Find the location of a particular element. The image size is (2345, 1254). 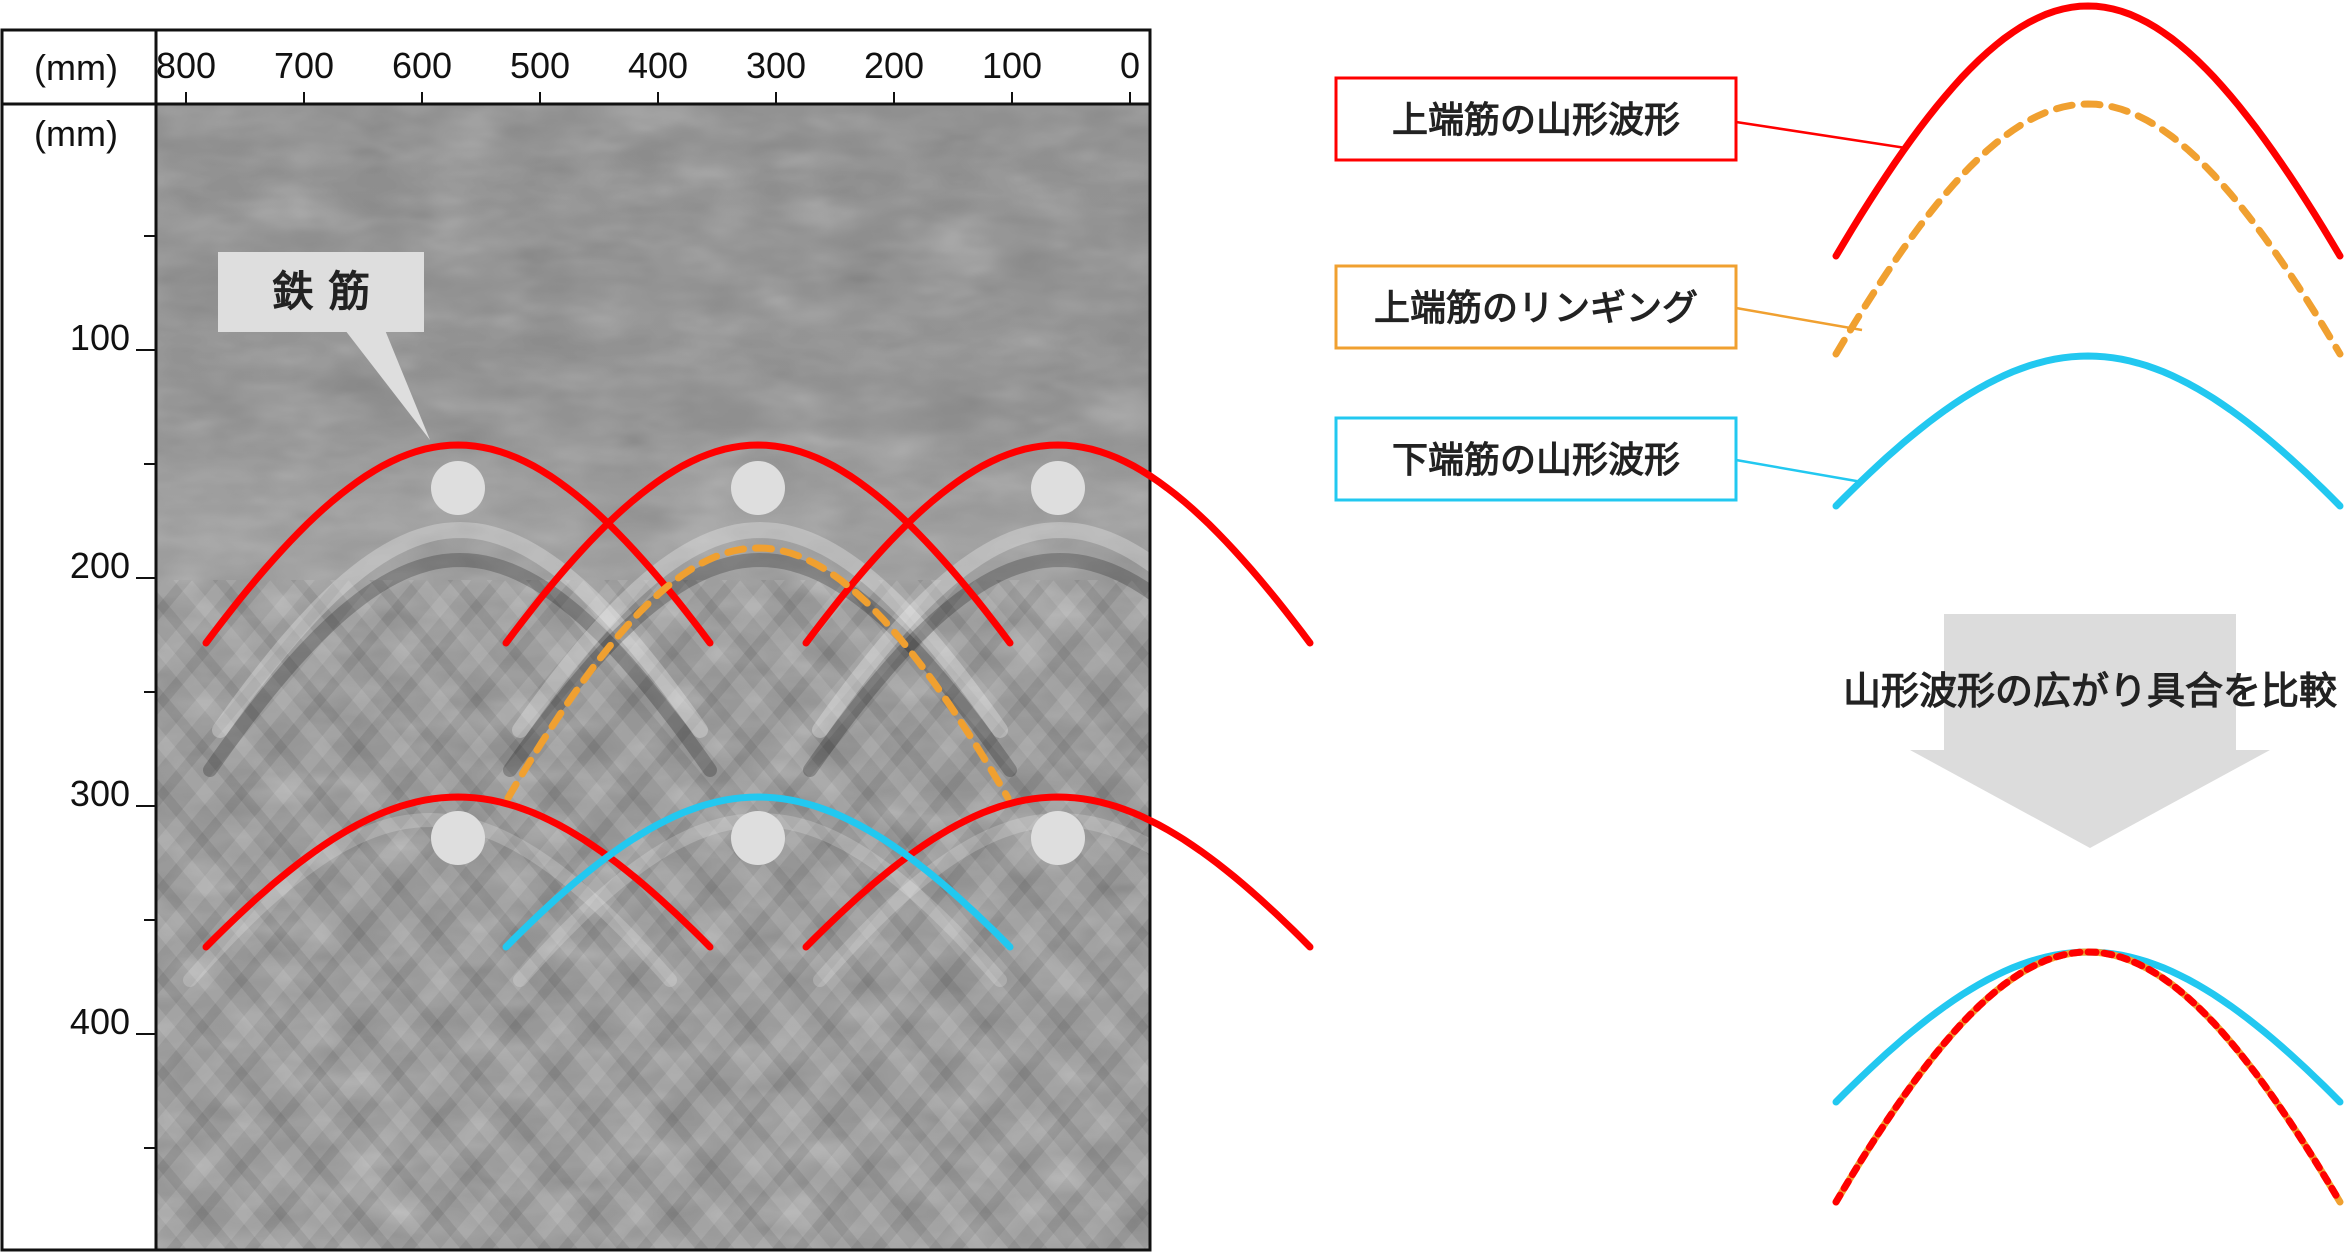

callout-pointer is located at coordinates (387, 385).